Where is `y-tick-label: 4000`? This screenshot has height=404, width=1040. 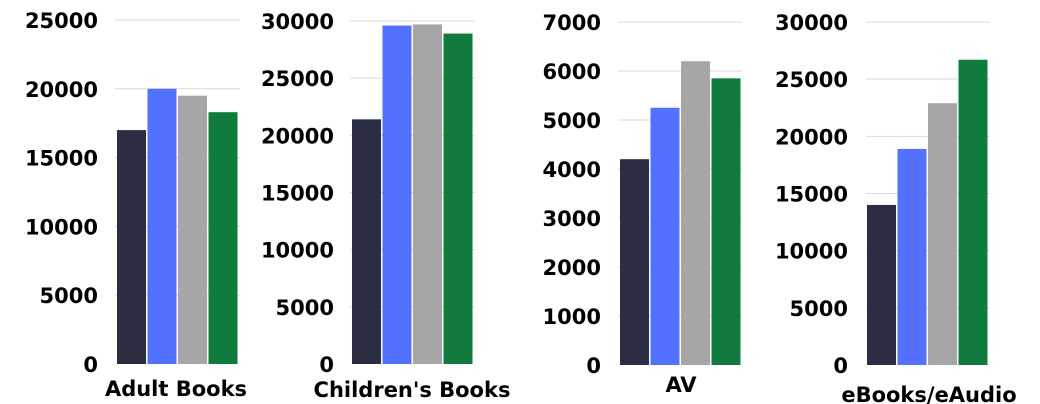 y-tick-label: 4000 is located at coordinates (572, 170).